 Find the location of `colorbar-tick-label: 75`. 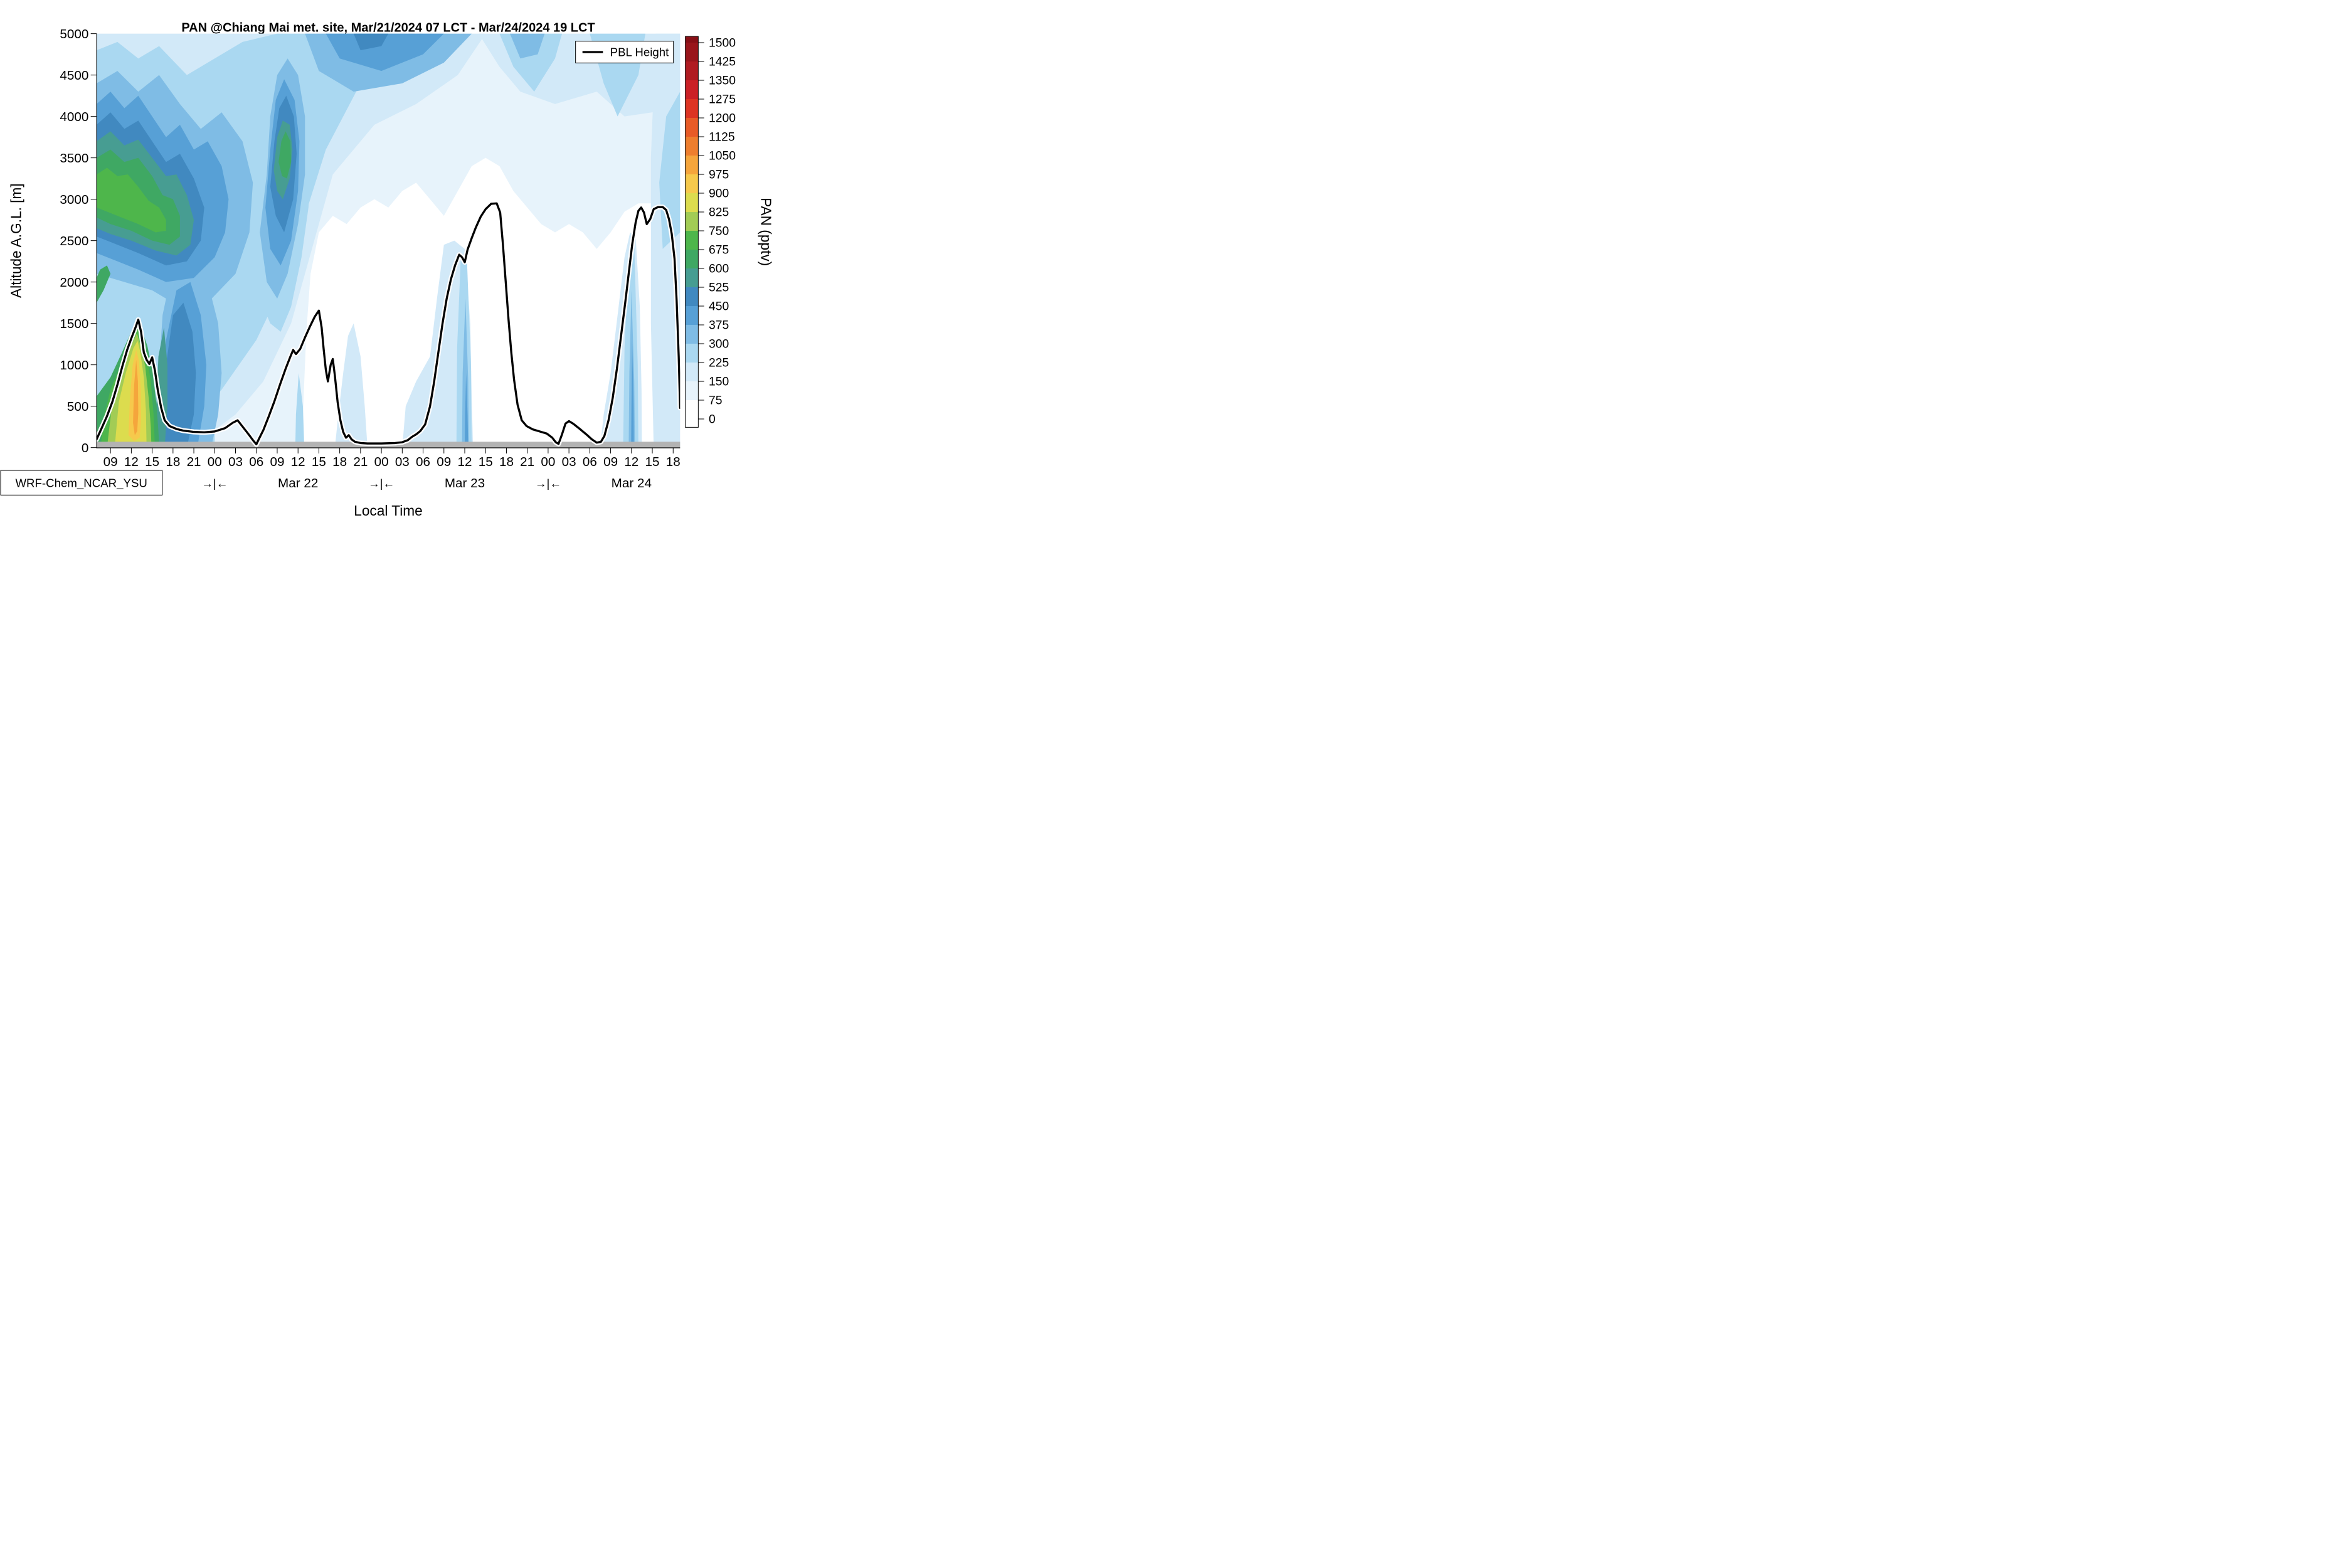

colorbar-tick-label: 75 is located at coordinates (716, 401).